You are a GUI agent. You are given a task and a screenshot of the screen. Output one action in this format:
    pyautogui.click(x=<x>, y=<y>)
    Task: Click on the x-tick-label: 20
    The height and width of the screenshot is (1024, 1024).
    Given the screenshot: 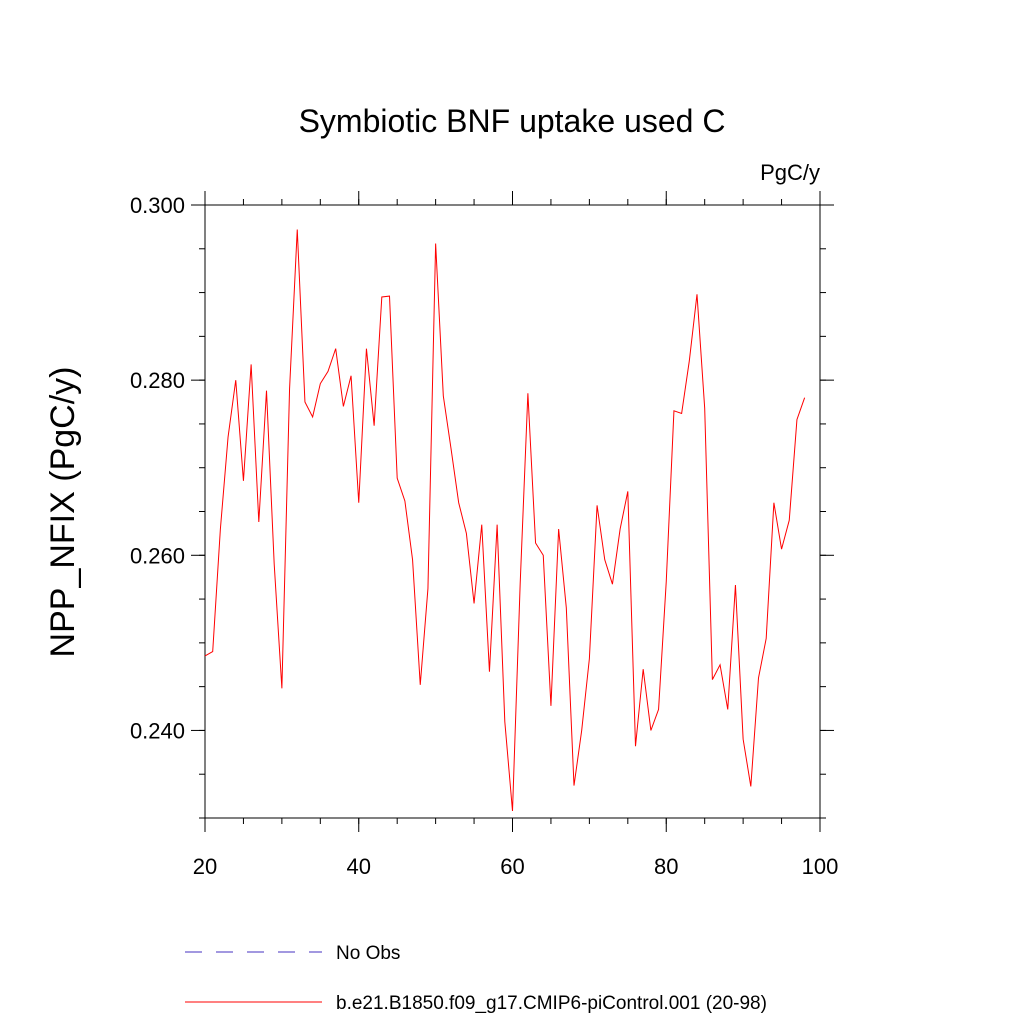 What is the action you would take?
    pyautogui.click(x=205, y=866)
    